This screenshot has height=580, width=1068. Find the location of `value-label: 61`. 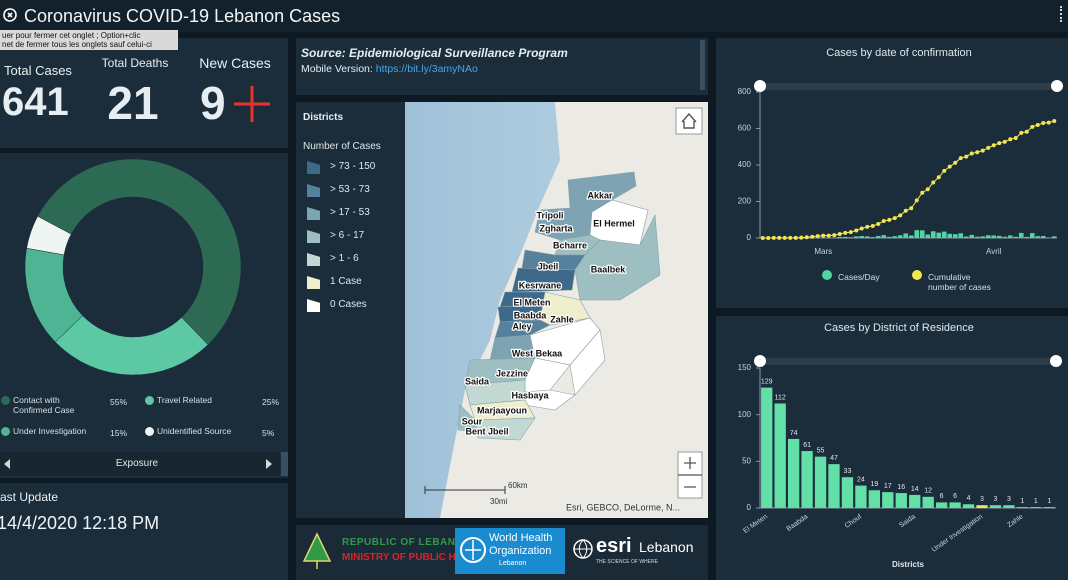

value-label: 61 is located at coordinates (807, 445).